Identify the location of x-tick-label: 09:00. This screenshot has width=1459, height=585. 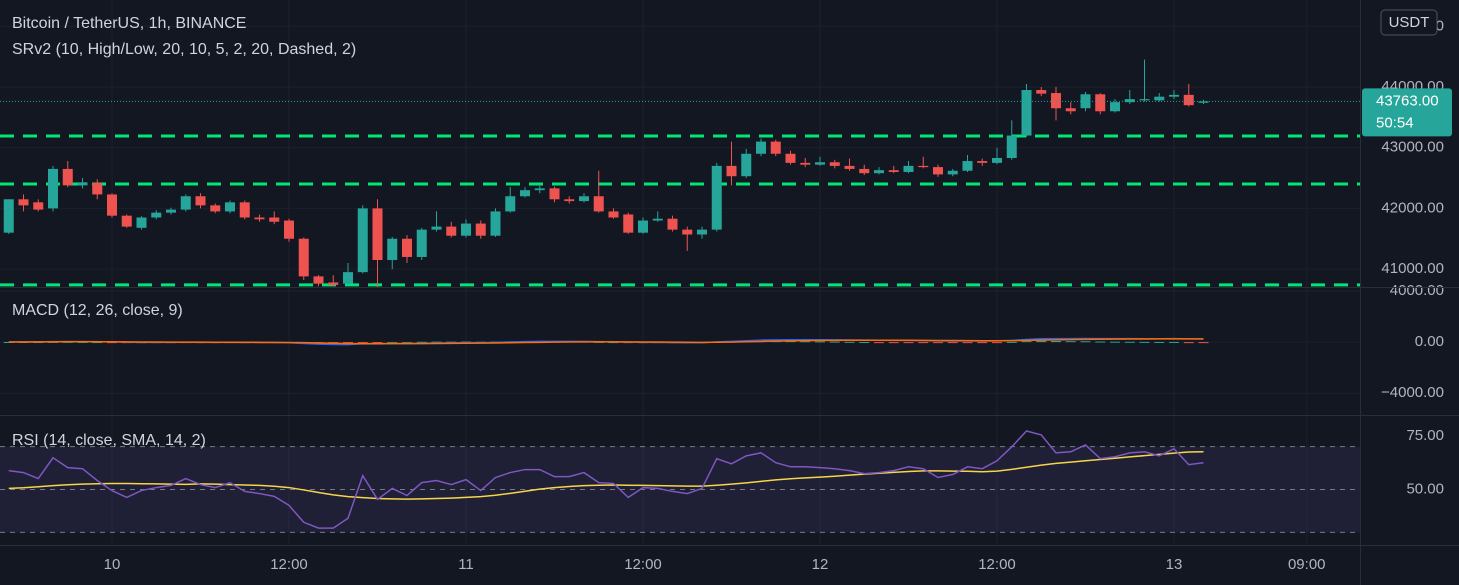
(1307, 564).